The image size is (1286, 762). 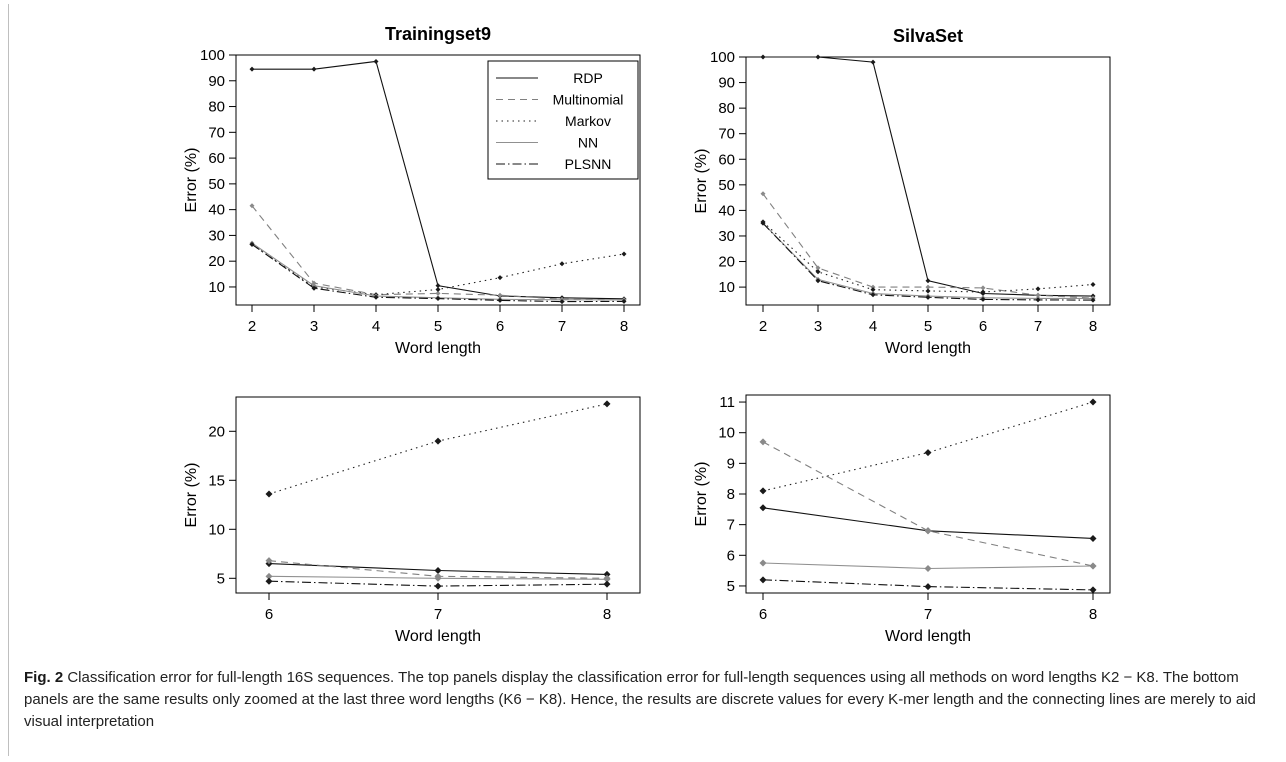 I want to click on chart-panel-4: 6 7 8 Word length 5 6 7 8 9 10 11 Error (%), so click(x=902, y=519).